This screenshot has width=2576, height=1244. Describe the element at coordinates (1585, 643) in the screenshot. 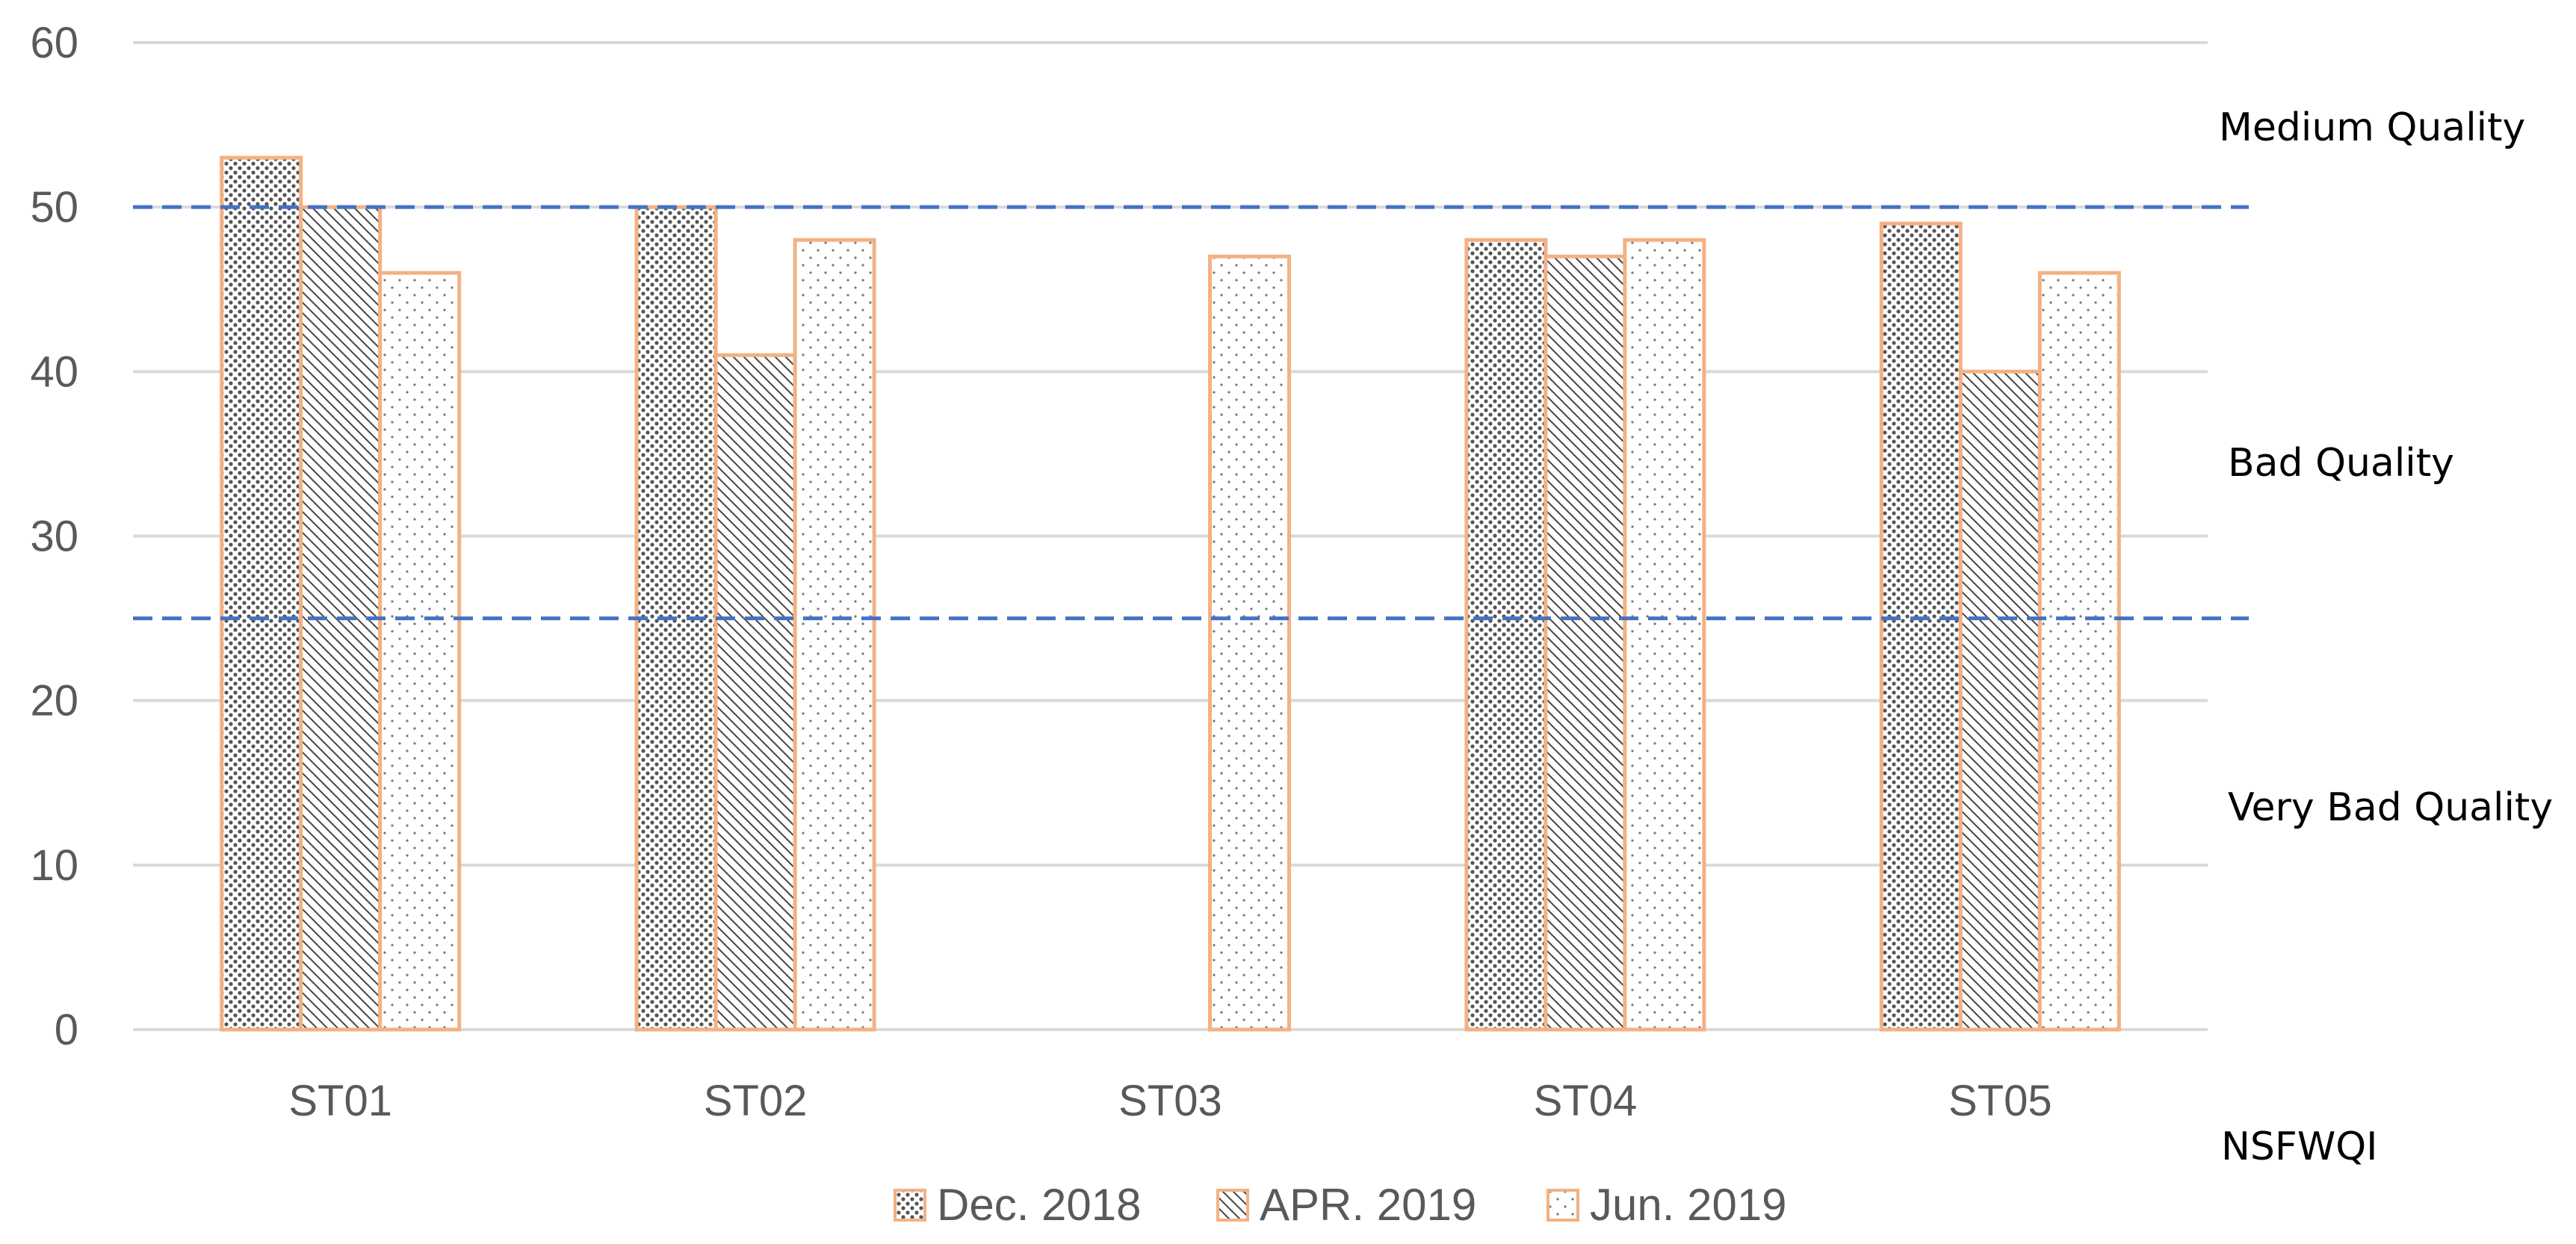

I see `bar-st04-apr-2019` at that location.